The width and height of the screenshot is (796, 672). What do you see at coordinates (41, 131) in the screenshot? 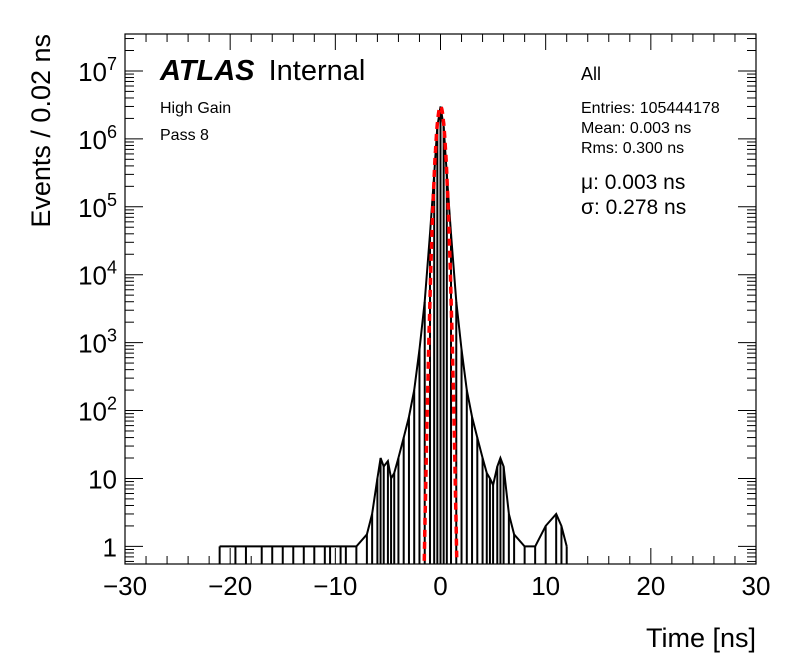
I see `y-axis-label: Events / 0.02 ns` at bounding box center [41, 131].